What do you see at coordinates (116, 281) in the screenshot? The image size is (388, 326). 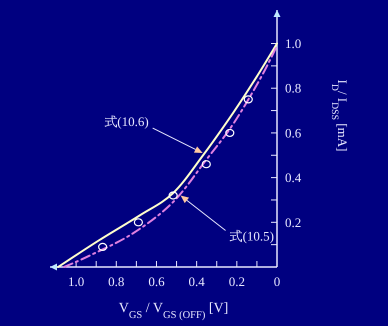 I see `x-tick-label: 0.8` at bounding box center [116, 281].